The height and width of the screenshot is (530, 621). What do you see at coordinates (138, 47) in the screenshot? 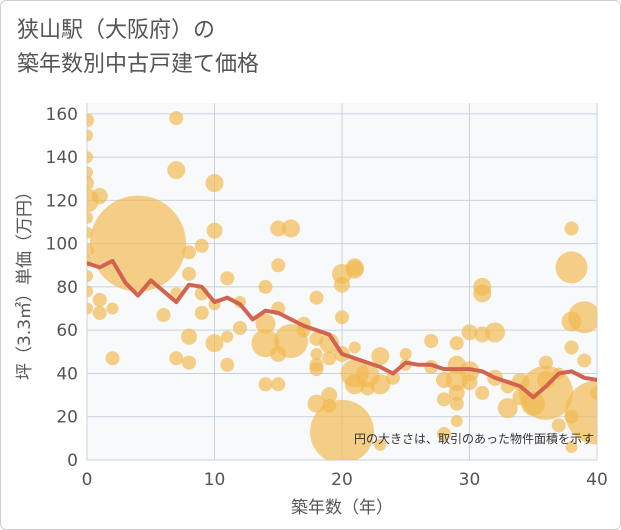
I see `chart-title: 狭山駅（大阪府）の 築年数別中古戸建て価格` at bounding box center [138, 47].